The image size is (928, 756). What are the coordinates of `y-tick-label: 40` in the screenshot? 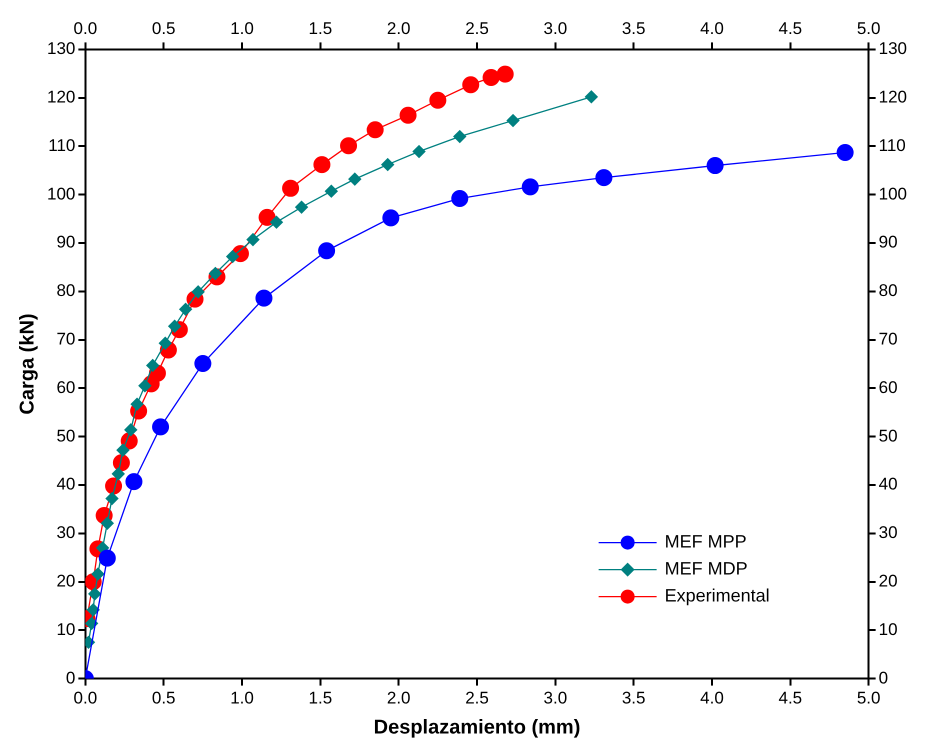 It's located at (66, 484).